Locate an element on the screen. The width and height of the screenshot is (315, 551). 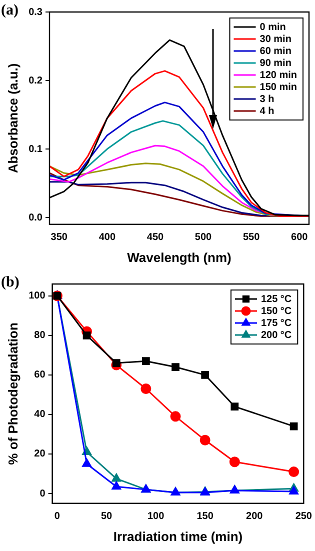
legend-label: 60 min is located at coordinates (276, 51).